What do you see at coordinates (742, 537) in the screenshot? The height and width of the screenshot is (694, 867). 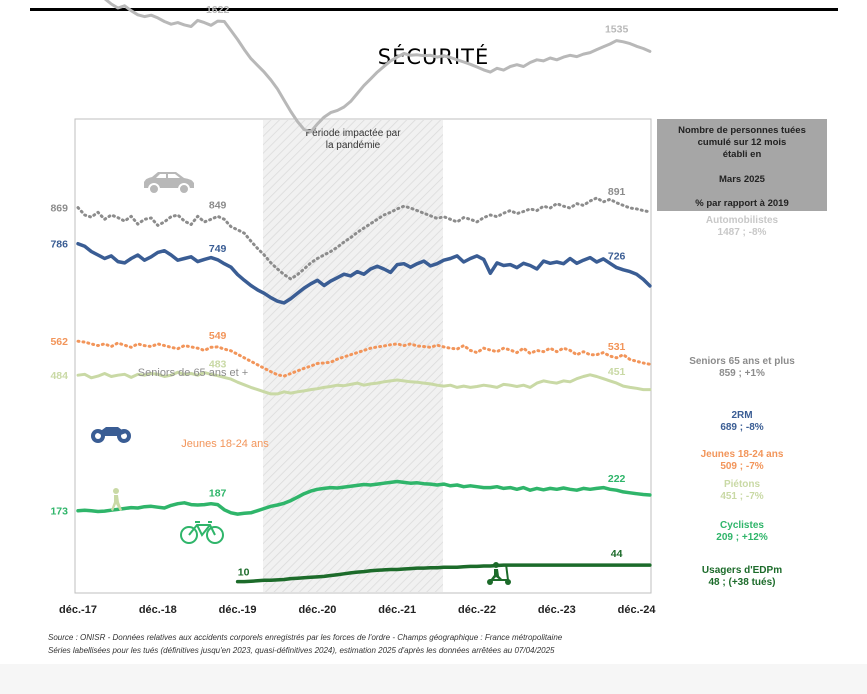 I see `legend-series-summary: 209 ; +12%` at bounding box center [742, 537].